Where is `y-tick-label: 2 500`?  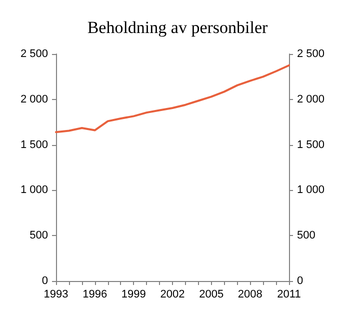 y-tick-label: 2 500 is located at coordinates (34, 54).